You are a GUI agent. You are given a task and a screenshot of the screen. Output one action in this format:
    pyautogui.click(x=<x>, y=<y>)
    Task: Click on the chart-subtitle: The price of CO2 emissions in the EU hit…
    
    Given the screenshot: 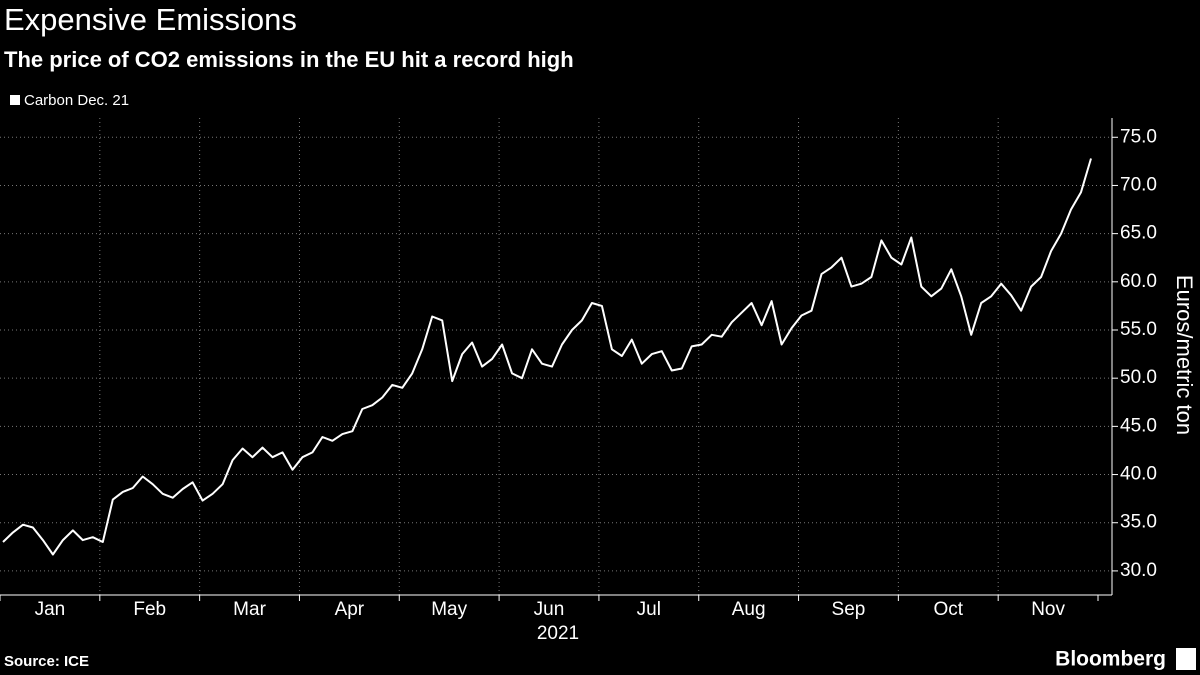 What is the action you would take?
    pyautogui.click(x=289, y=59)
    